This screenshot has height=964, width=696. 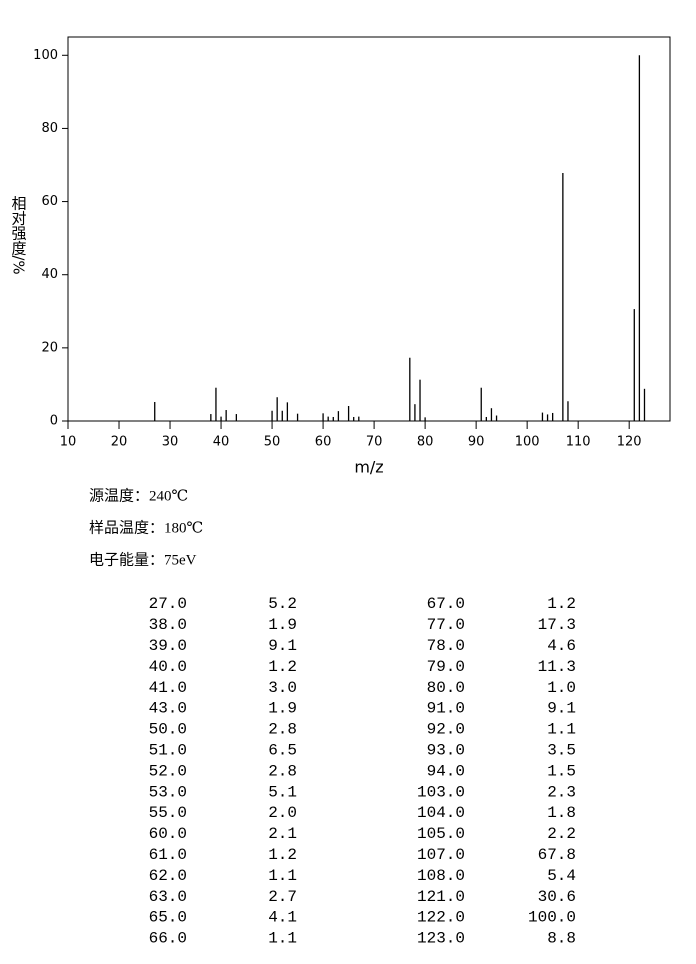 I want to click on table-cell: 107.0, so click(x=441, y=855).